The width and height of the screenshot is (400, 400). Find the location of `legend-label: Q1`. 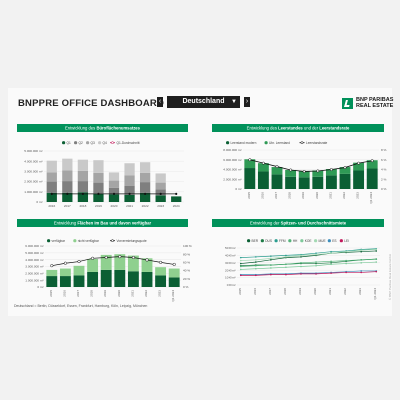

legend-label: Q1 is located at coordinates (69, 143).